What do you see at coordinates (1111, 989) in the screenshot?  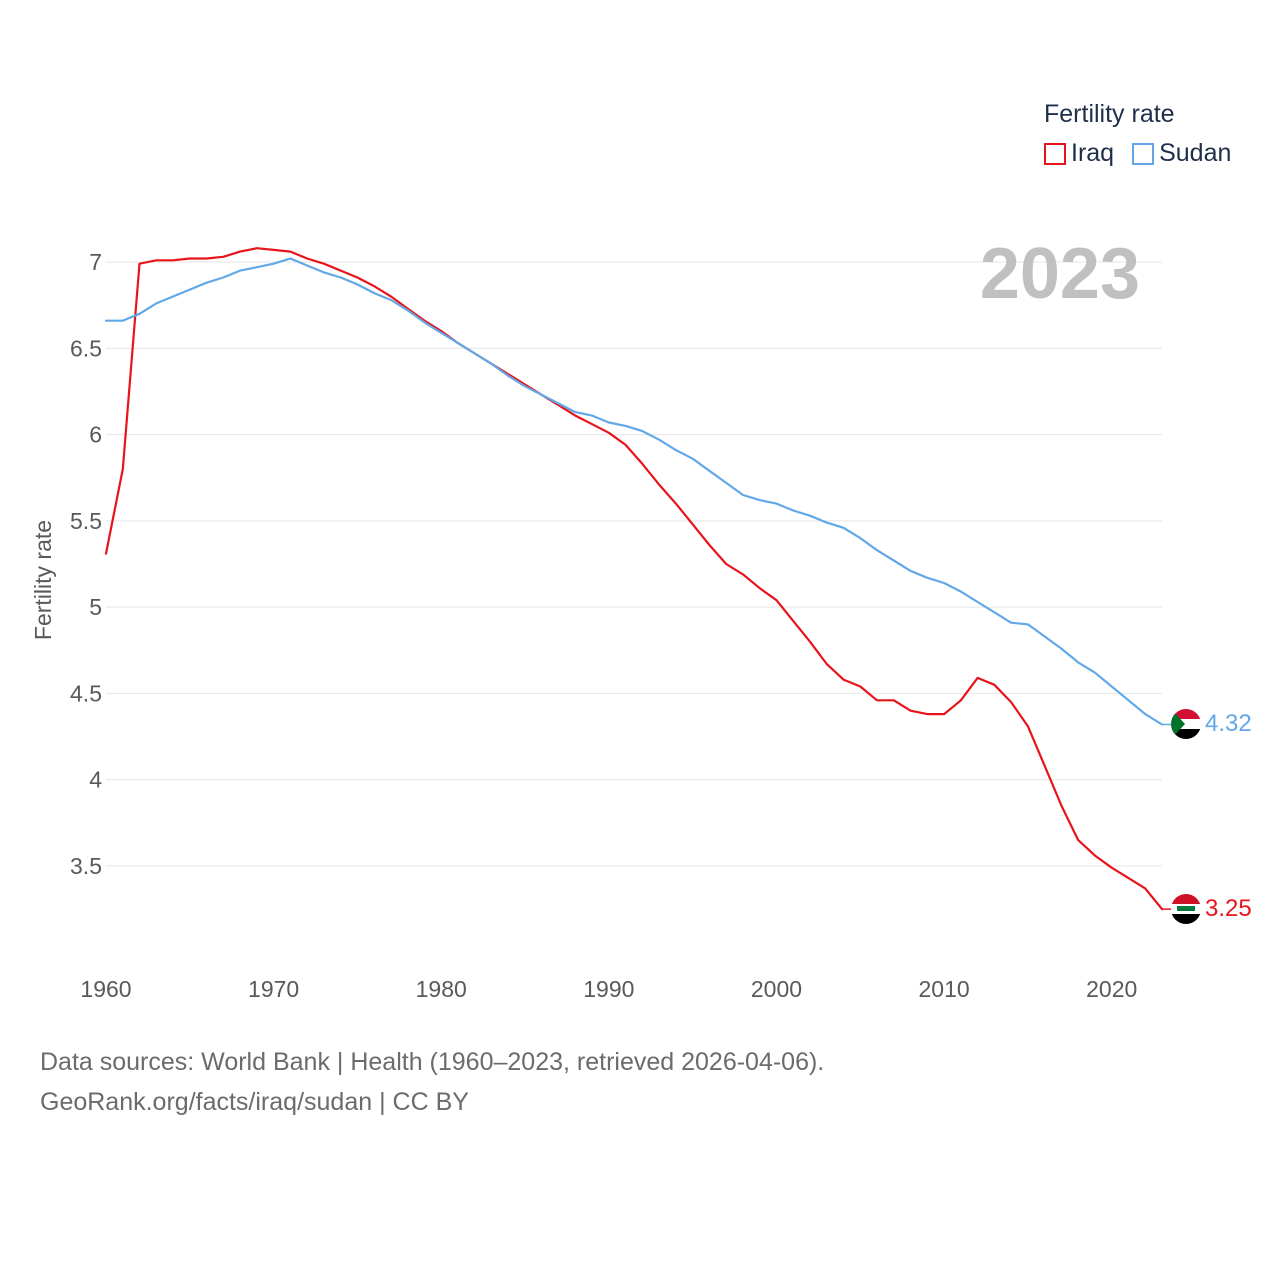 I see `x-tick-label: 2020` at bounding box center [1111, 989].